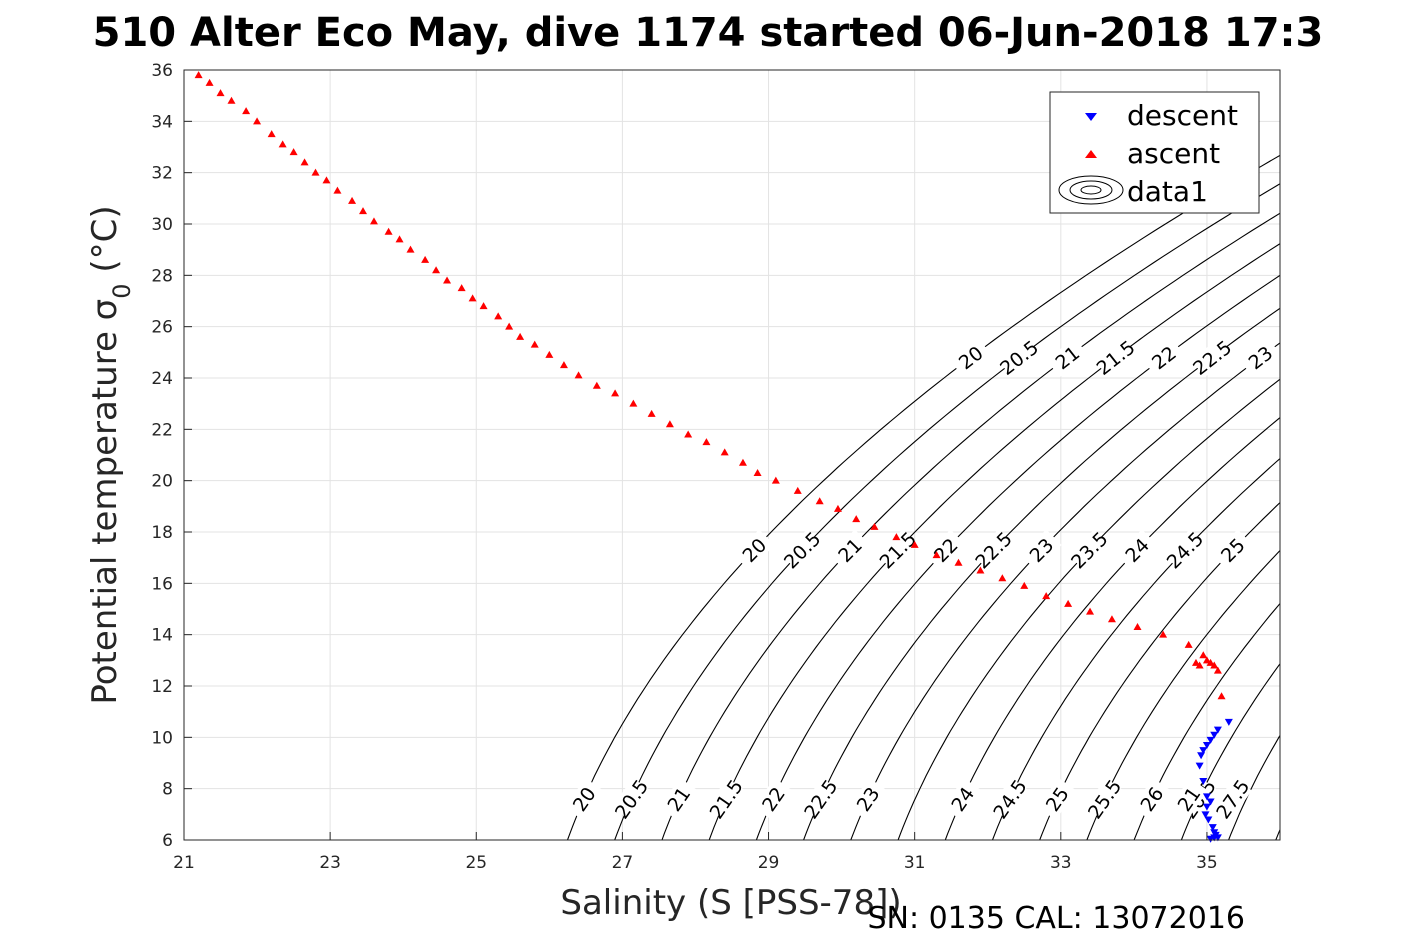 The height and width of the screenshot is (945, 1417). What do you see at coordinates (162, 687) in the screenshot?
I see `y-tick-label: 12` at bounding box center [162, 687].